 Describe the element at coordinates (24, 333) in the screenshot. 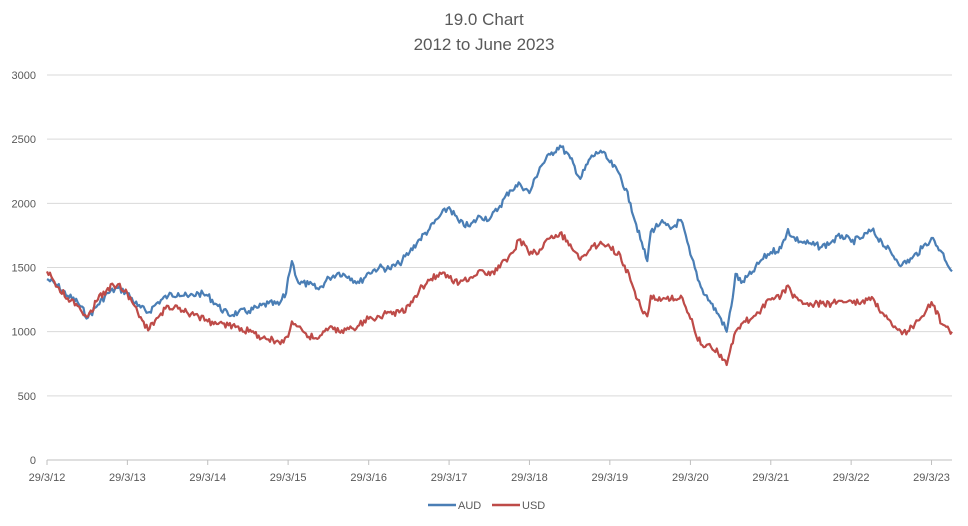

I see `y-tick-label: 1000` at that location.